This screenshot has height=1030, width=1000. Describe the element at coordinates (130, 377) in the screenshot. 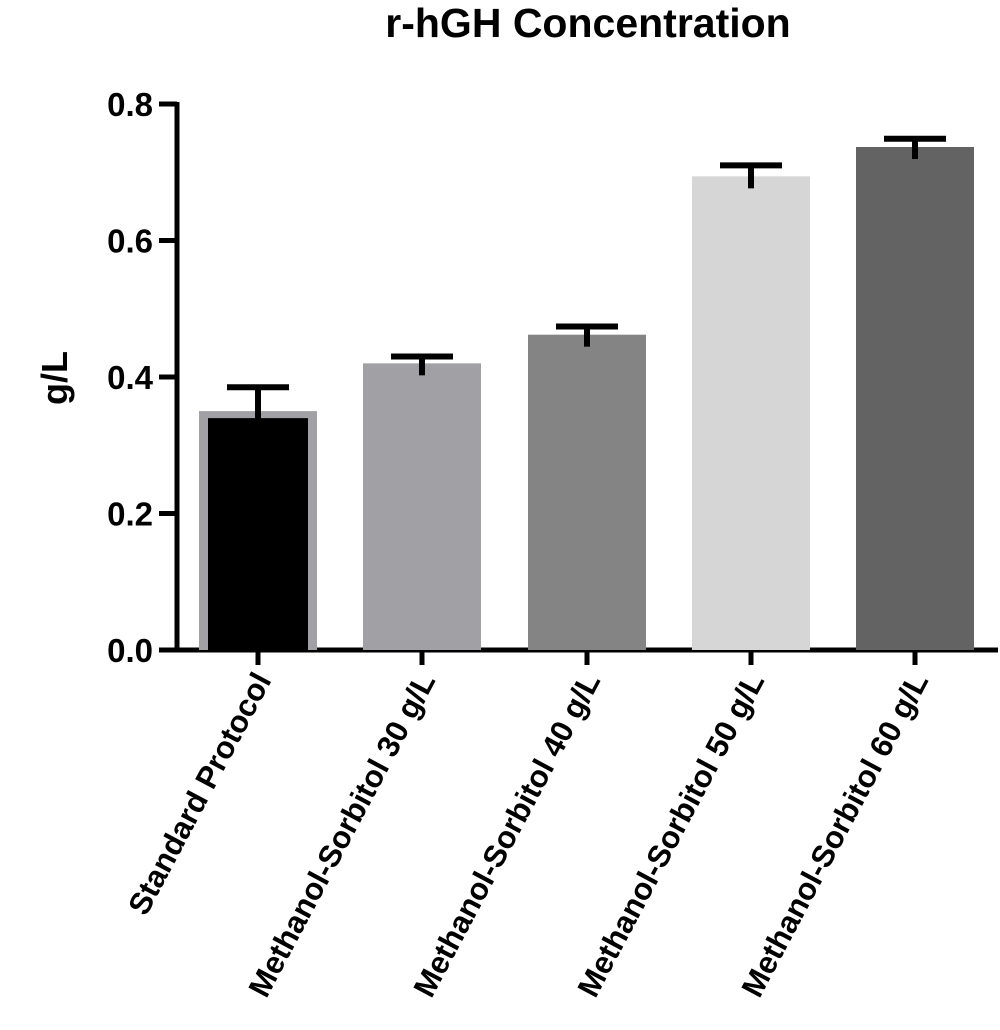

I see `y-tick-label: 0.4` at that location.